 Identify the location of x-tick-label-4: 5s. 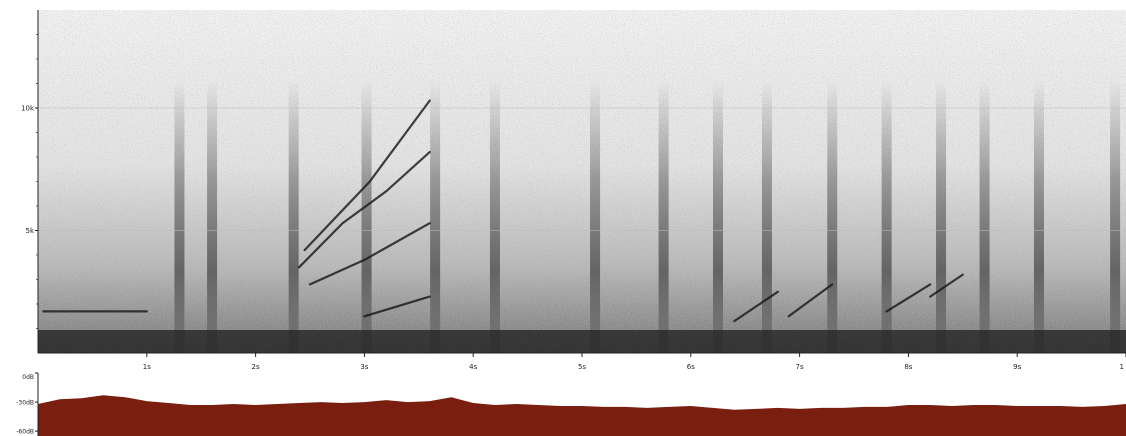
(582, 367).